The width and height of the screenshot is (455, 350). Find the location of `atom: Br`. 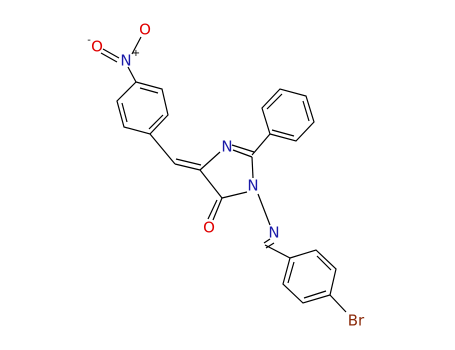

atom: Br is located at coordinates (356, 321).